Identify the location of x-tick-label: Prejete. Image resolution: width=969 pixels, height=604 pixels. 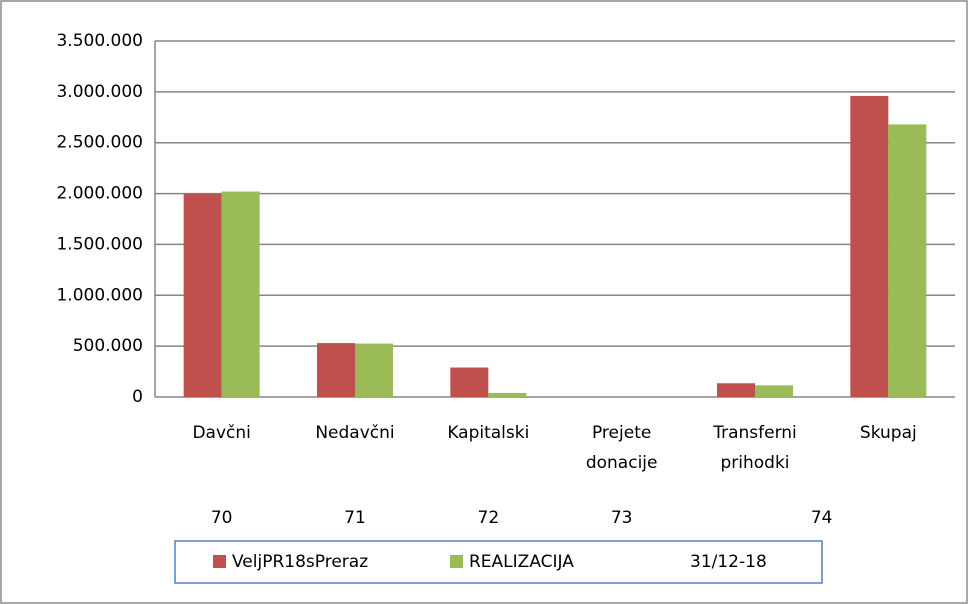
(621, 433).